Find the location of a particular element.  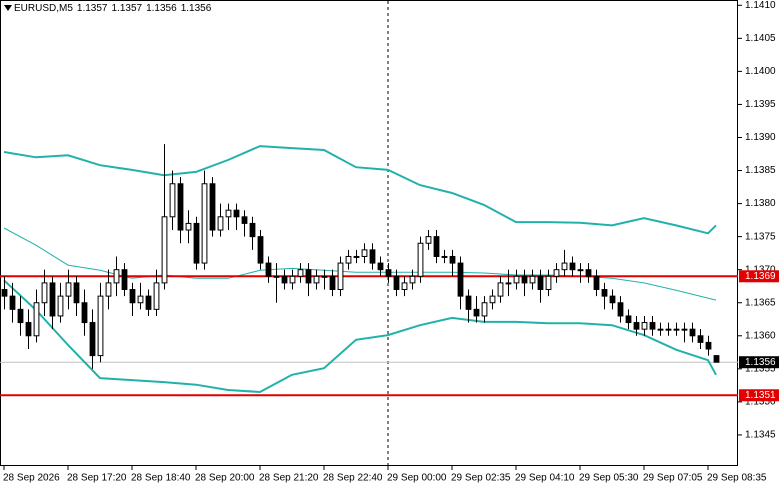

x-tick-label: 29 Sep 07:05 is located at coordinates (673, 478).